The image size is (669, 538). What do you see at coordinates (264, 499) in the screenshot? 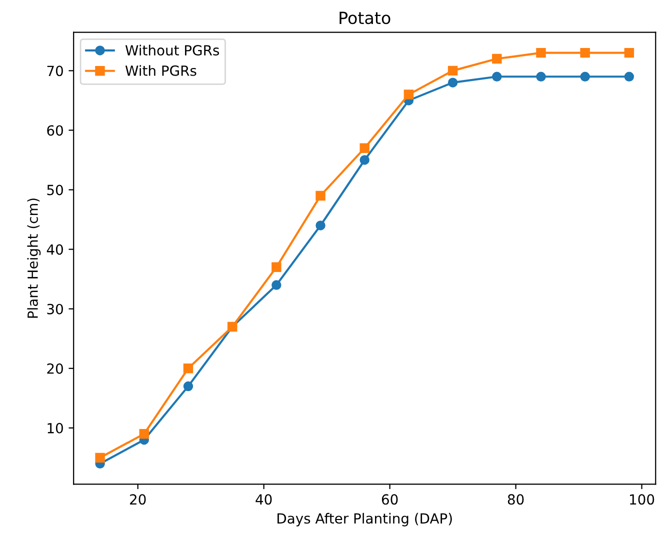
I see `x-tick-label: 40` at bounding box center [264, 499].